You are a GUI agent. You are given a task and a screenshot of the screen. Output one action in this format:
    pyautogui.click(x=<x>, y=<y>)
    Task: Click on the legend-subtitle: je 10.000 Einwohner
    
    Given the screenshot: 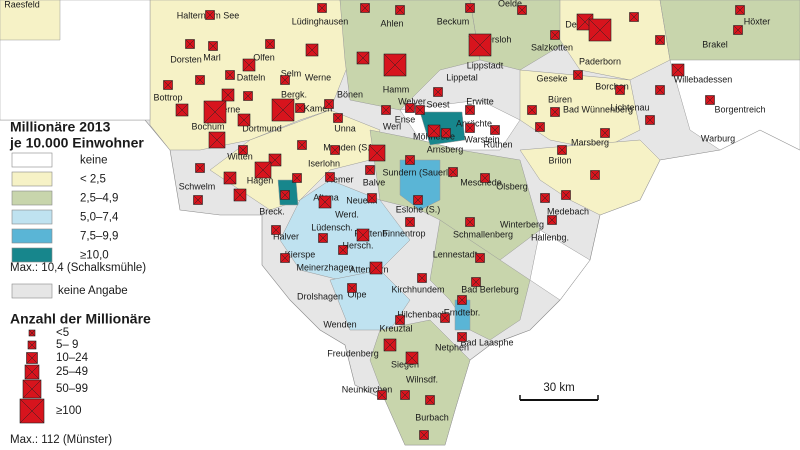 What is the action you would take?
    pyautogui.click(x=76, y=143)
    